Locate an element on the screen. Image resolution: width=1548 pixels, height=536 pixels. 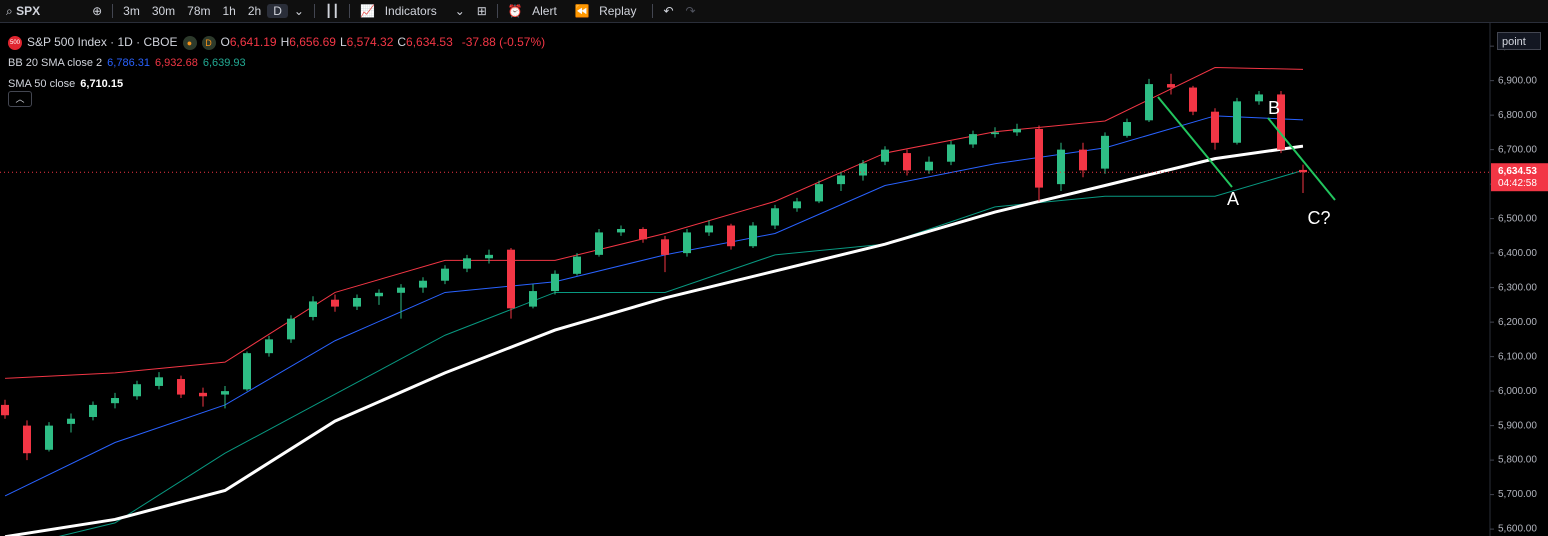
y-tick-label: 6,300.00 is located at coordinates (1517, 287).